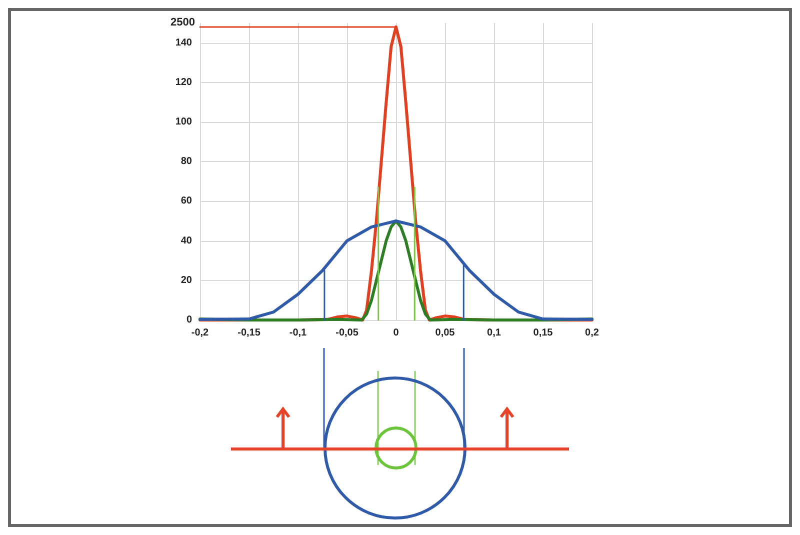 This screenshot has width=800, height=535. Describe the element at coordinates (183, 122) in the screenshot. I see `y-tick-label: 100` at that location.